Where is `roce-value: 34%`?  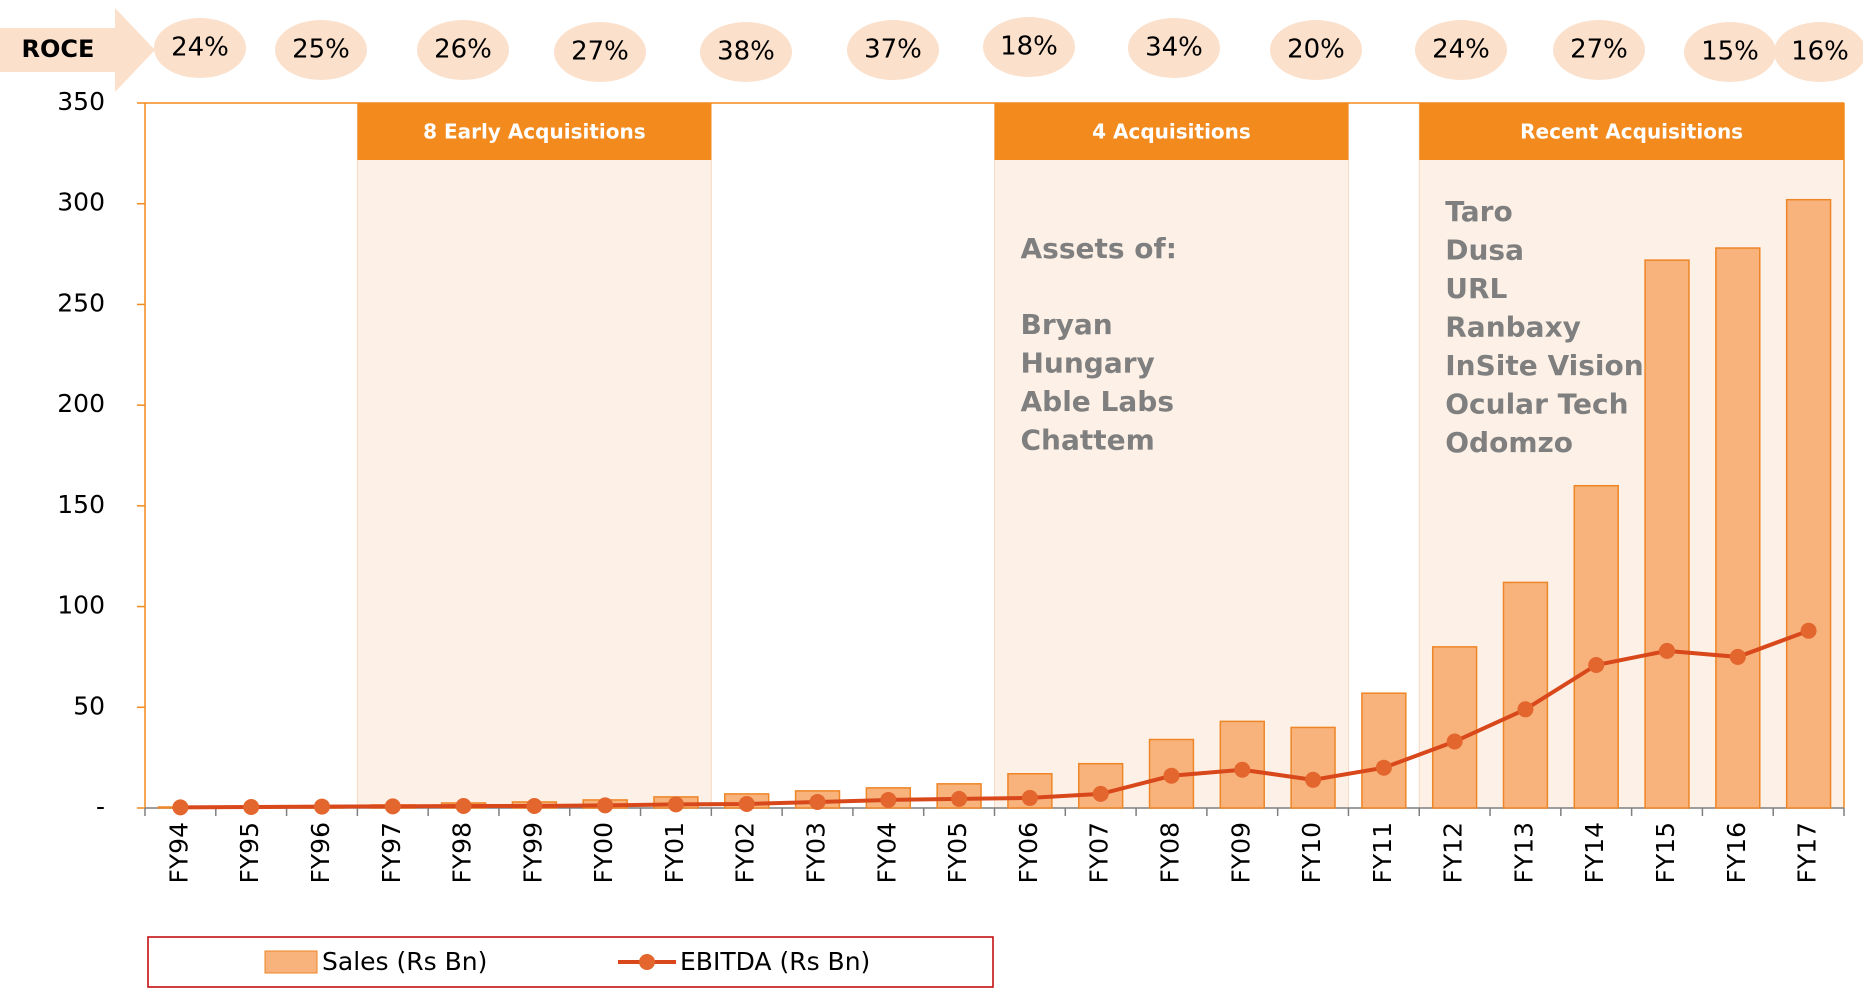
roce-value: 34% is located at coordinates (1174, 48).